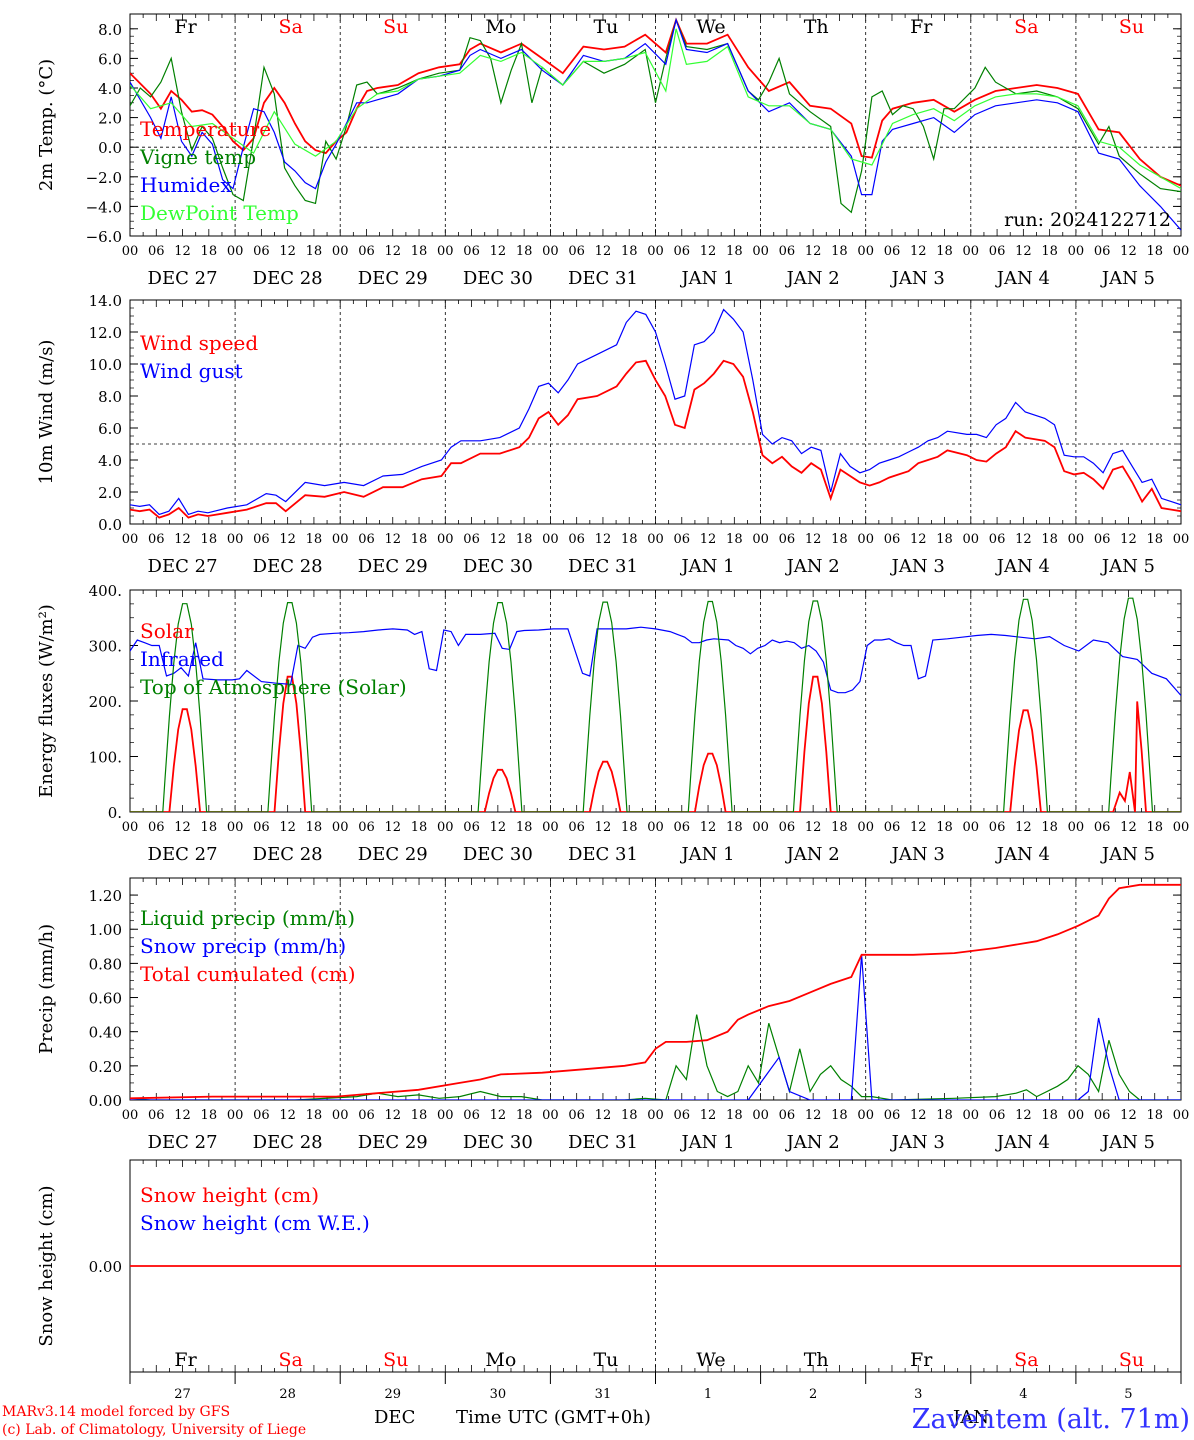 Image resolution: width=1194 pixels, height=1440 pixels. I want to click on day-of-week-label: Su, so click(1131, 1360).